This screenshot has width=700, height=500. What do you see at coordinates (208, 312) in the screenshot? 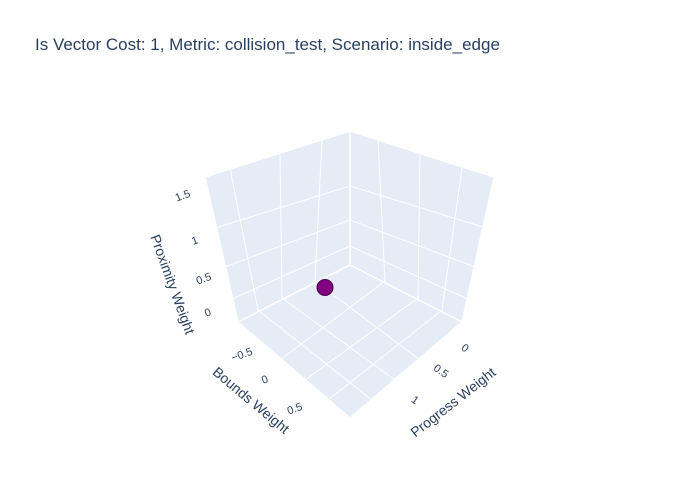
I see `z-tick-label: 0` at bounding box center [208, 312].